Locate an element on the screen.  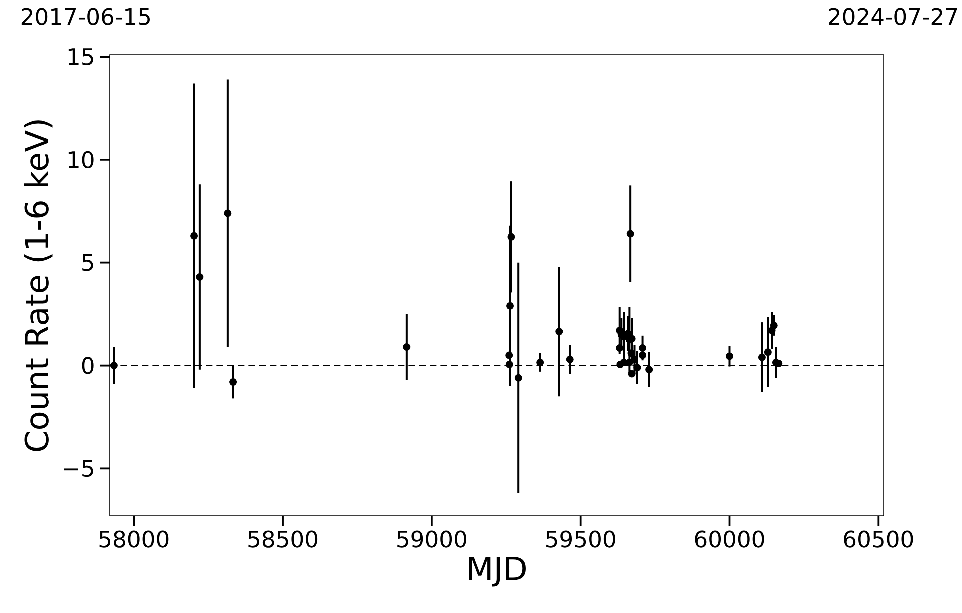
y-tick-label: 0 is located at coordinates (88, 365).